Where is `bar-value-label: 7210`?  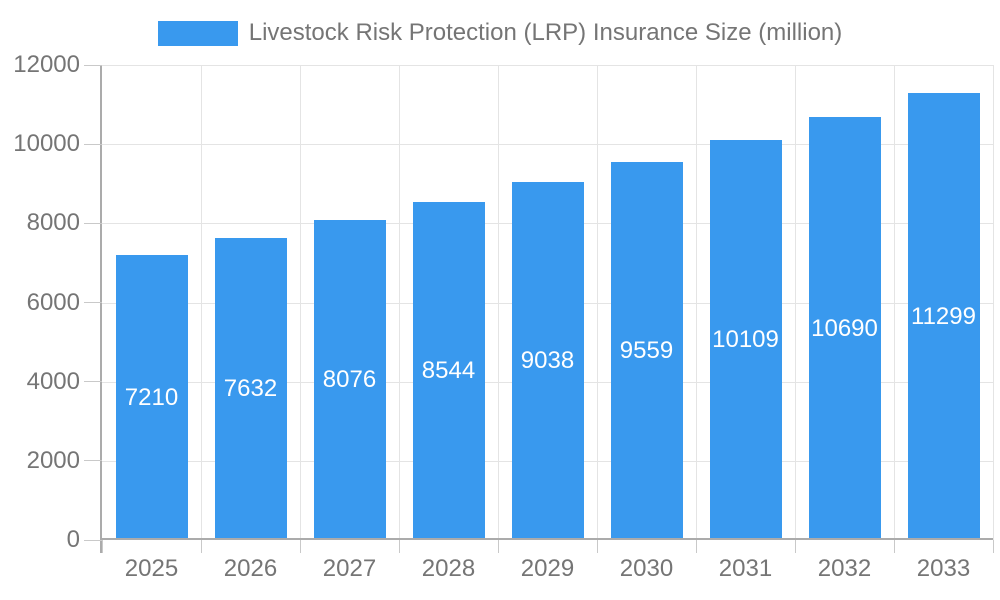 bar-value-label: 7210 is located at coordinates (151, 397).